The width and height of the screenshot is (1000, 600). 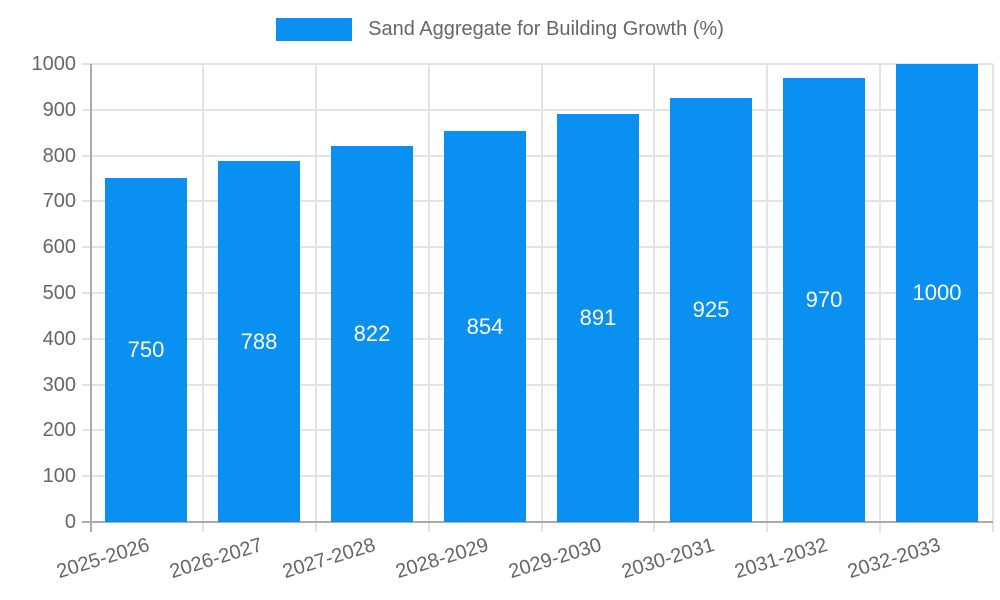 I want to click on bar: 925, so click(x=711, y=310).